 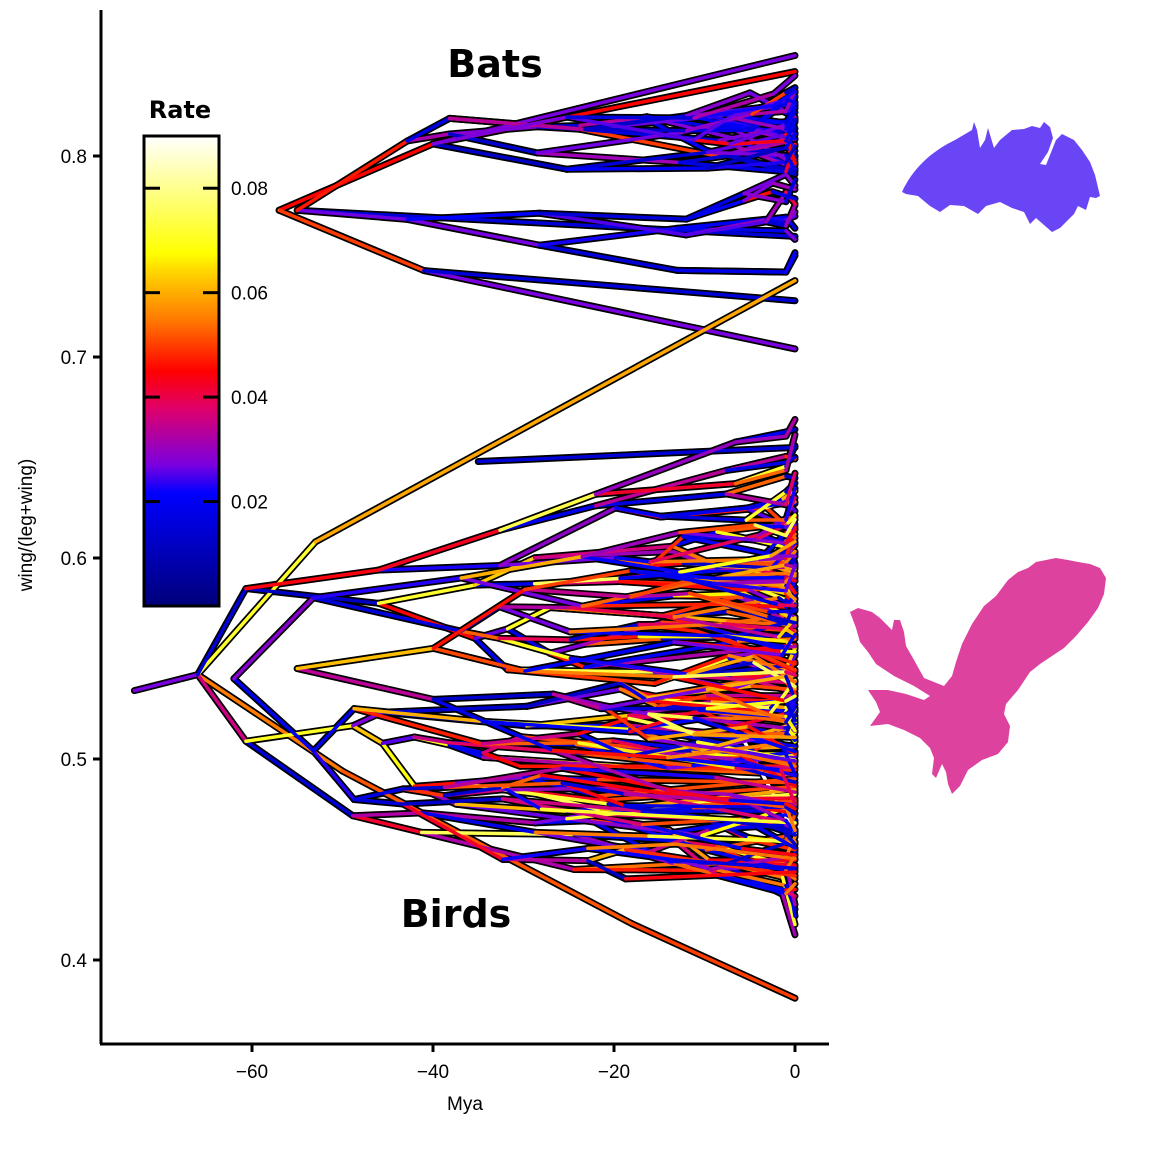 I want to click on y-axis-title: wing/(leg+wing), so click(x=26, y=526).